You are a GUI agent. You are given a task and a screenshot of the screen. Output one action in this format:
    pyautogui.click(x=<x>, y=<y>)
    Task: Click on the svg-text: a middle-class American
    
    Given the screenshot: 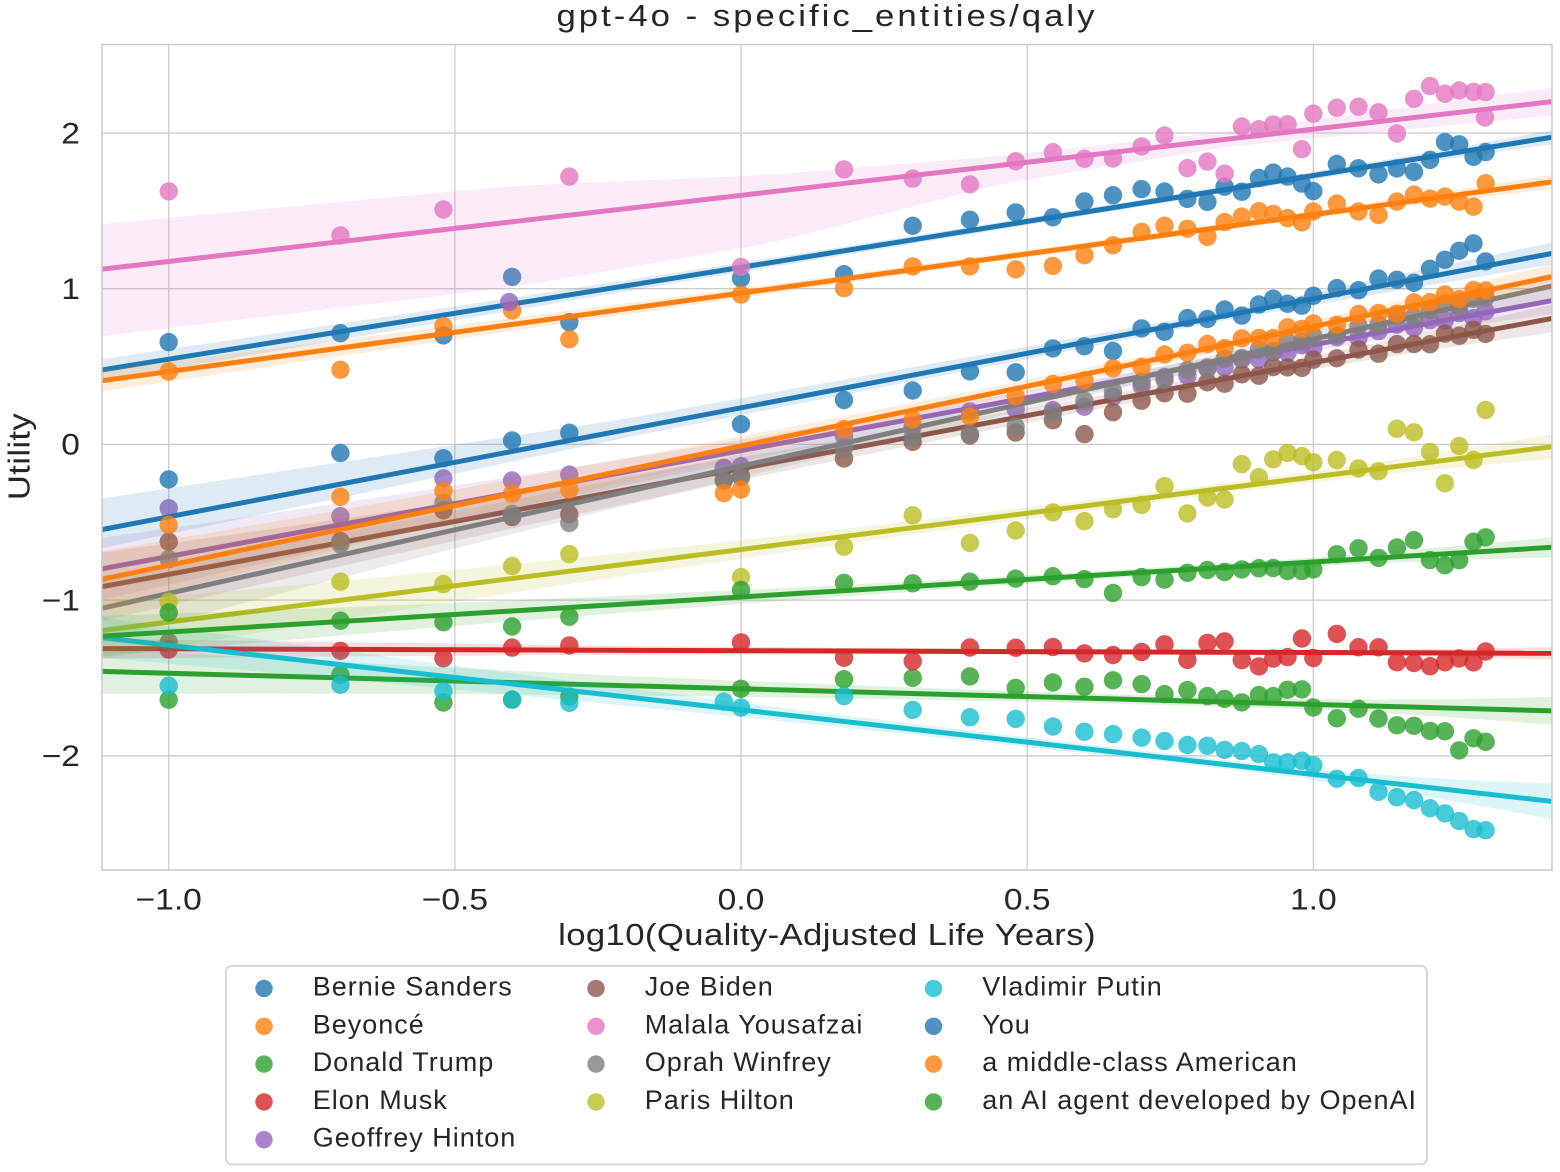 What is the action you would take?
    pyautogui.click(x=1140, y=1062)
    